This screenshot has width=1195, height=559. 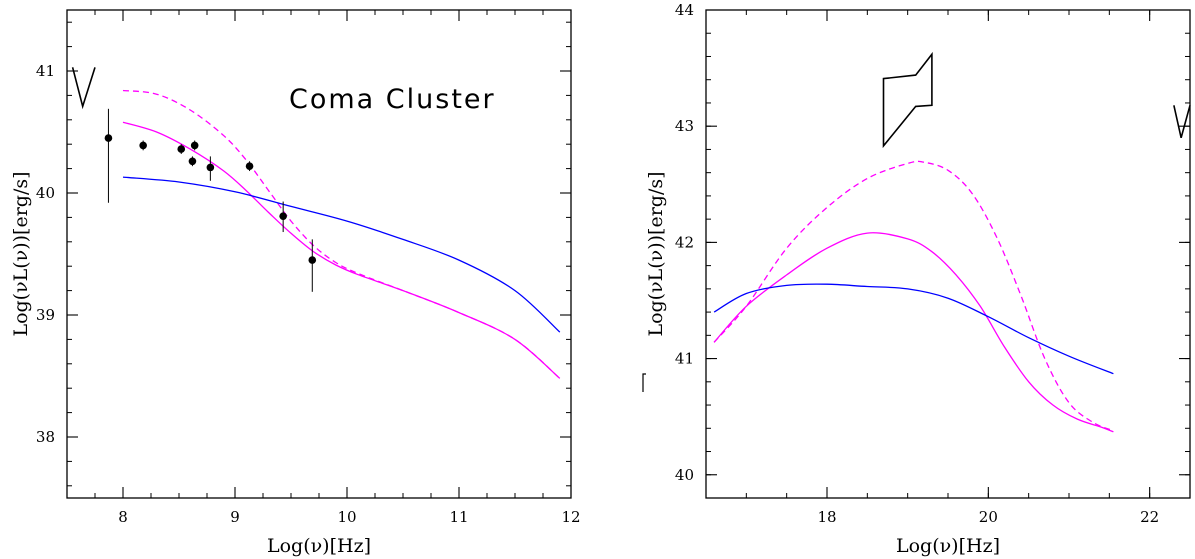 I want to click on right-upper-limit-mark, so click(x=1182, y=122).